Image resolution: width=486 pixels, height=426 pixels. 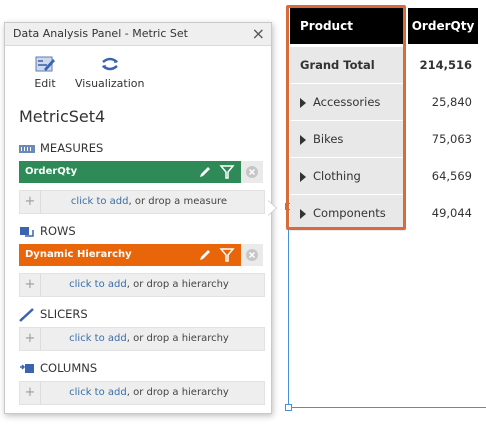 What do you see at coordinates (98, 392) in the screenshot?
I see `click-to-add-column-link: click to add` at bounding box center [98, 392].